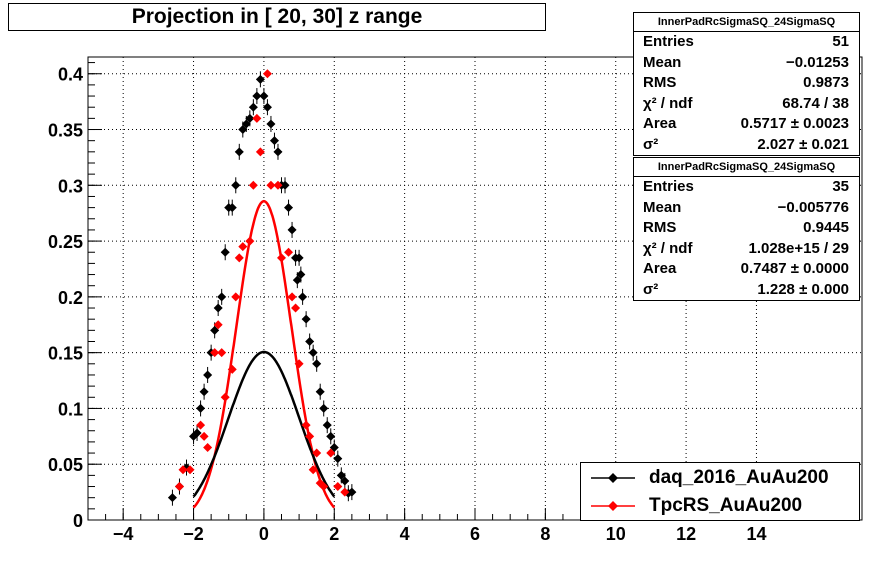  I want to click on stats-row-mean: Mean −0.005776, so click(746, 207).